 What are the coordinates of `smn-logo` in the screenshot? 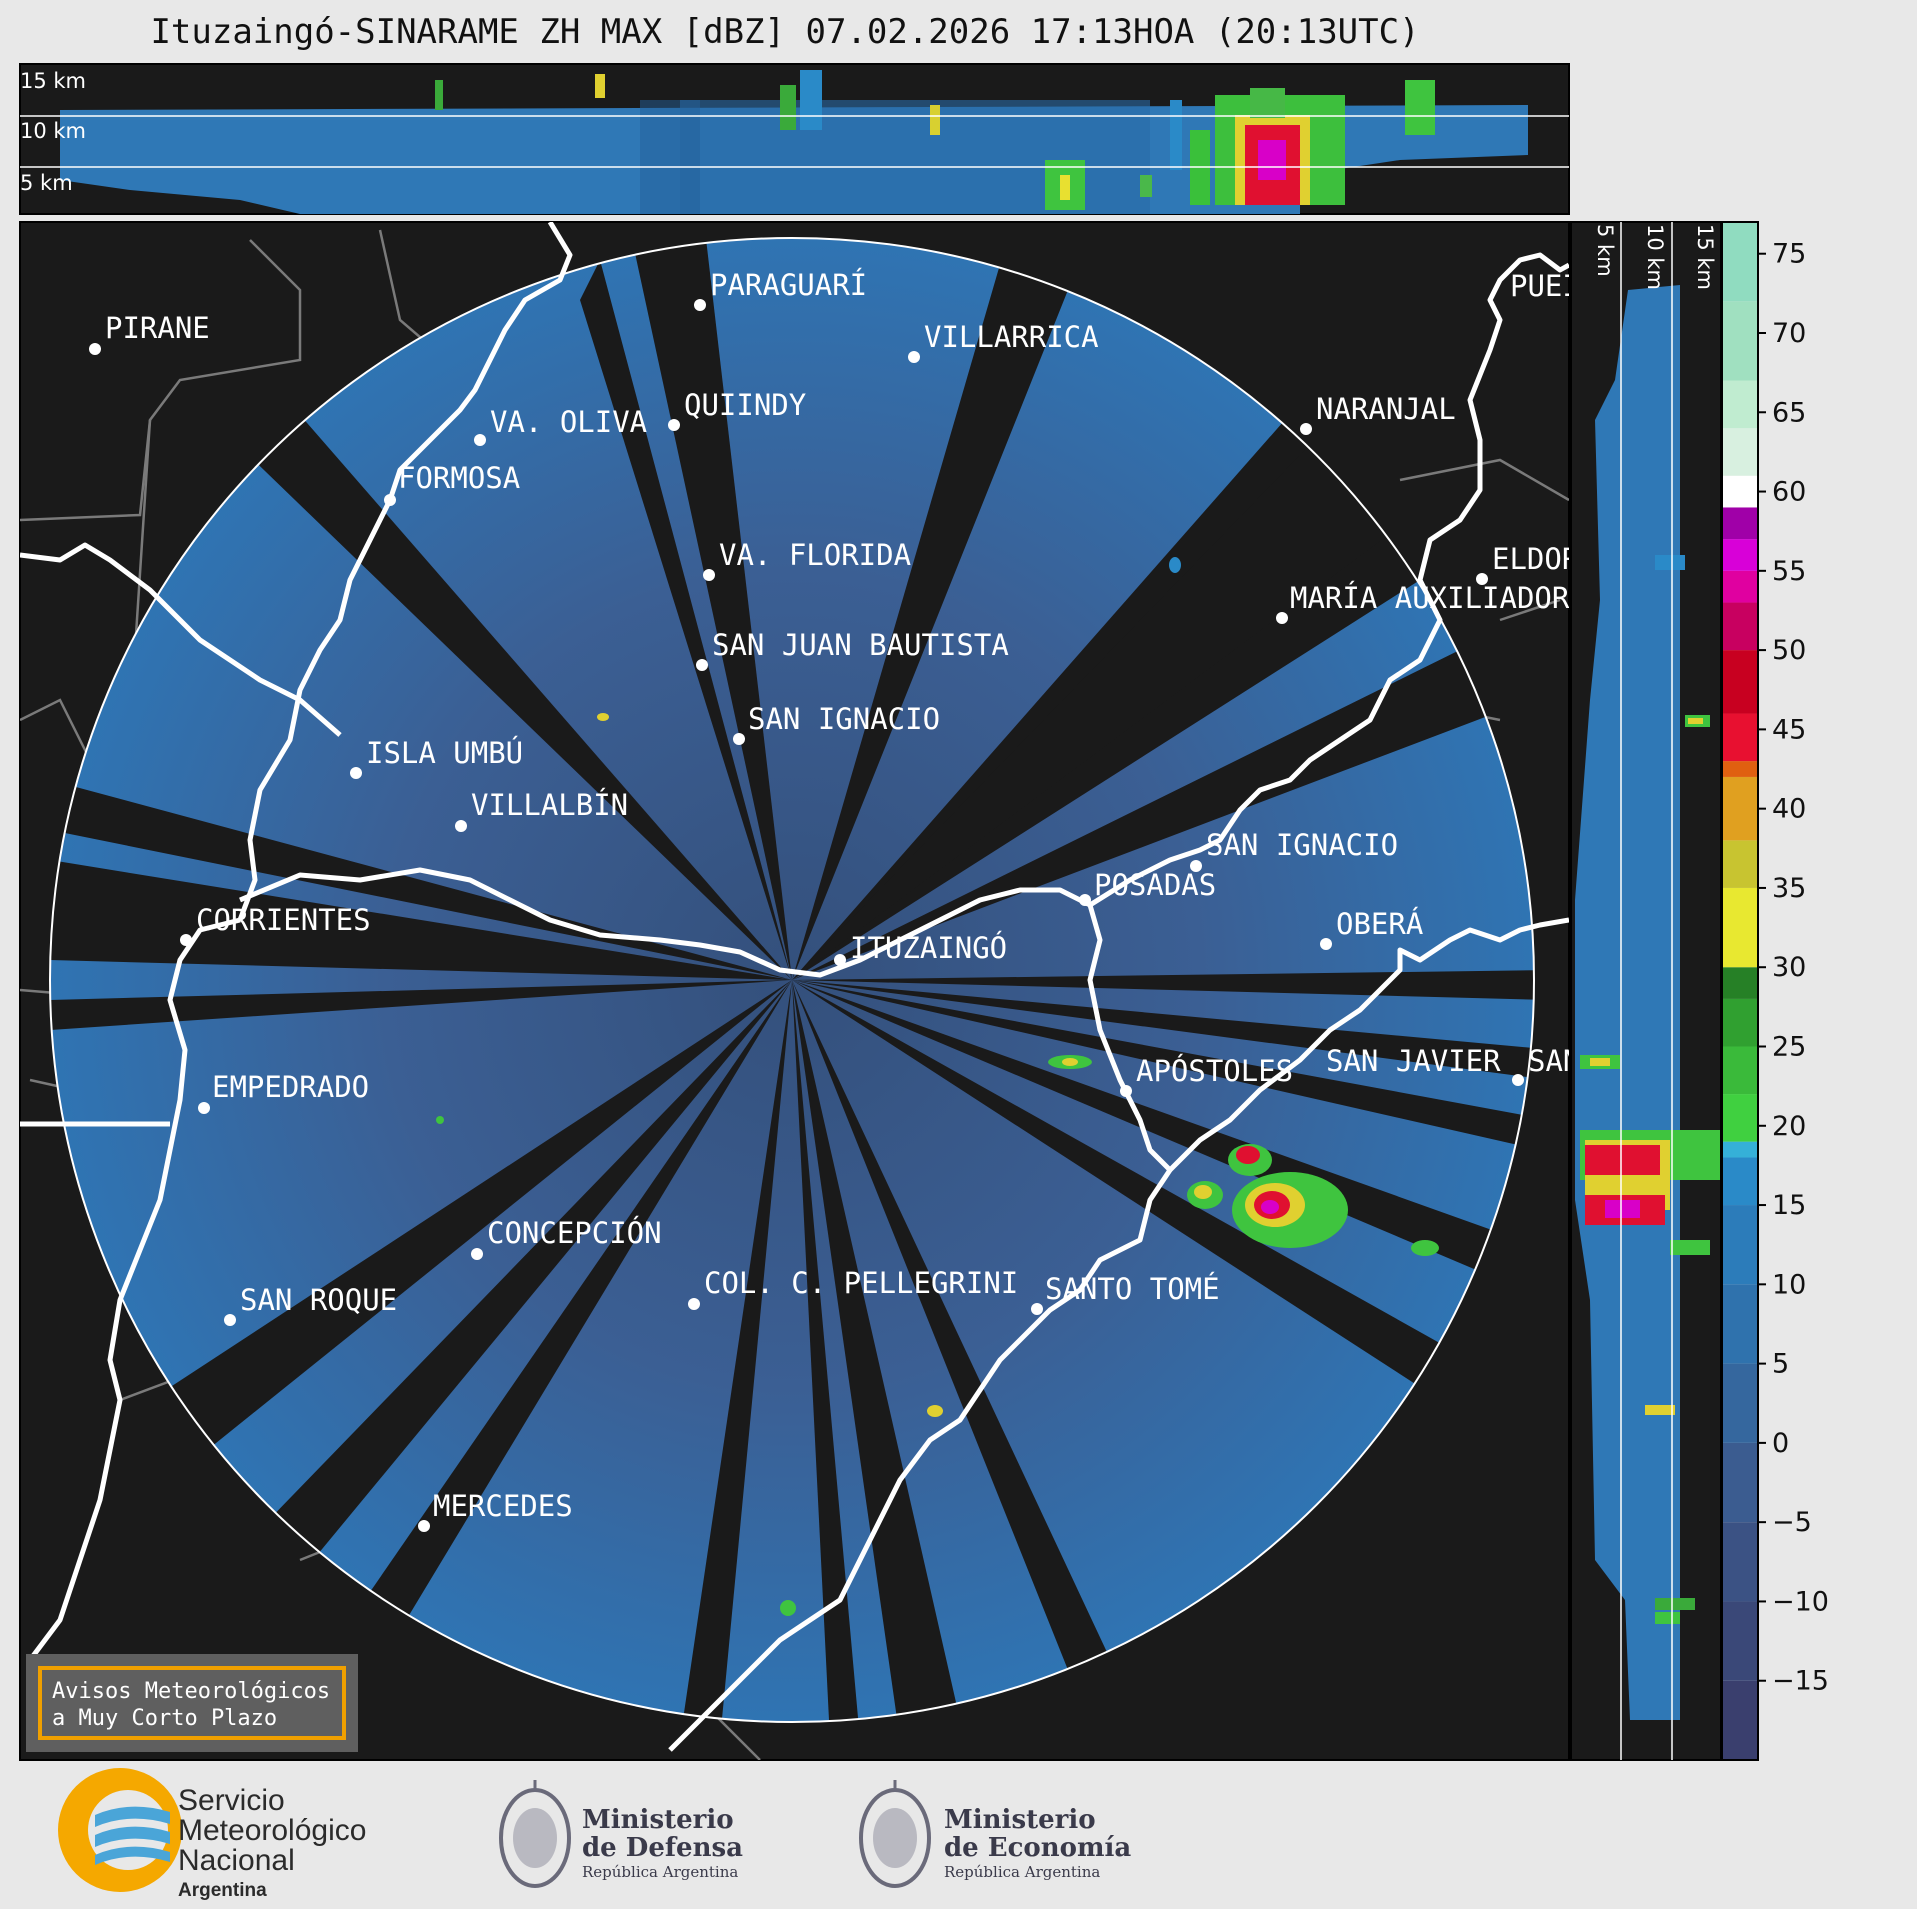 It's located at (120, 1830).